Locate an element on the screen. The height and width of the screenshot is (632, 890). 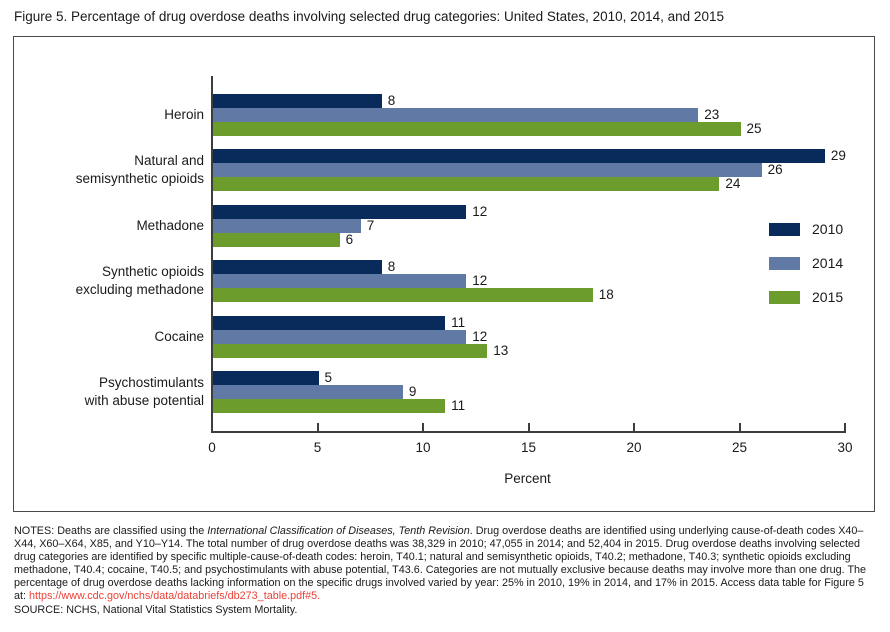
bar-value-label: 26 is located at coordinates (775, 170).